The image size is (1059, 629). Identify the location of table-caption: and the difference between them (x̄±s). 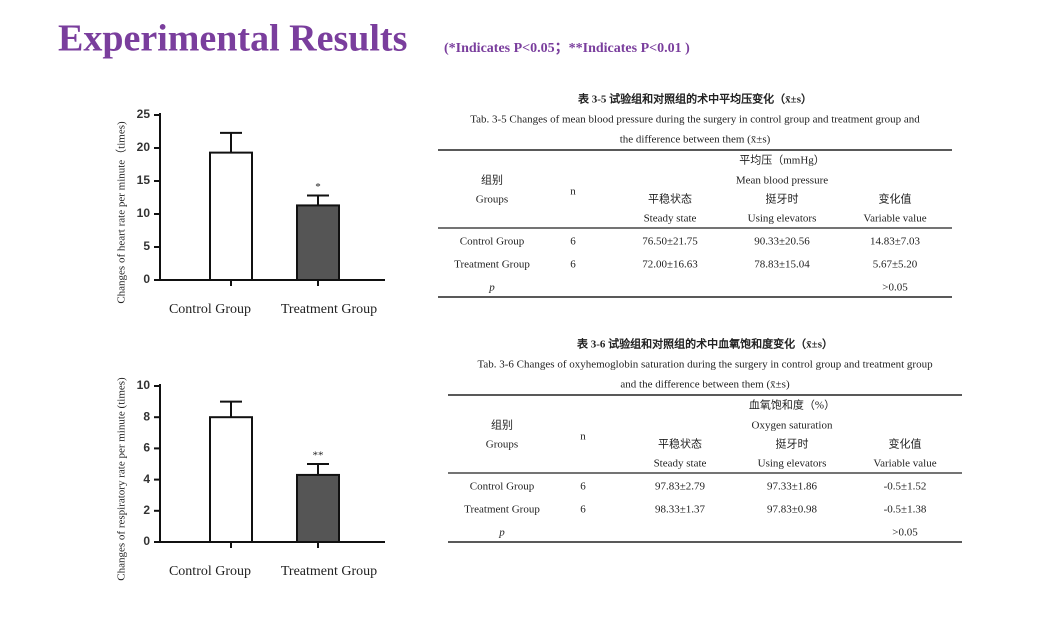
(705, 385).